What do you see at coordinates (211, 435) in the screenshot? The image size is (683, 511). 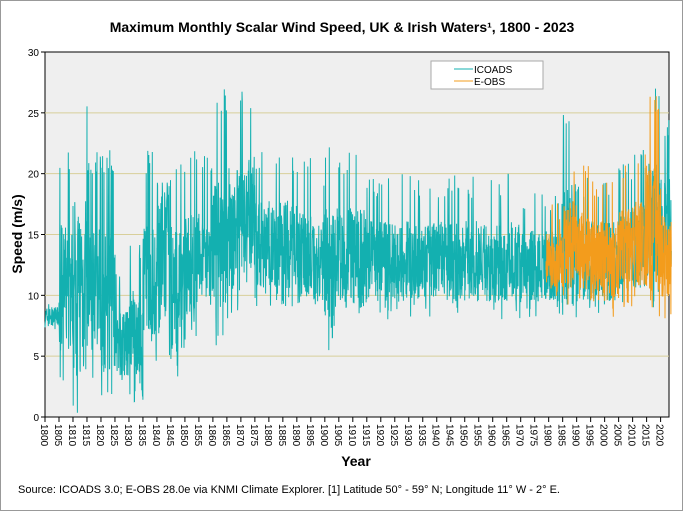 I see `x-tick-label: 1860` at bounding box center [211, 435].